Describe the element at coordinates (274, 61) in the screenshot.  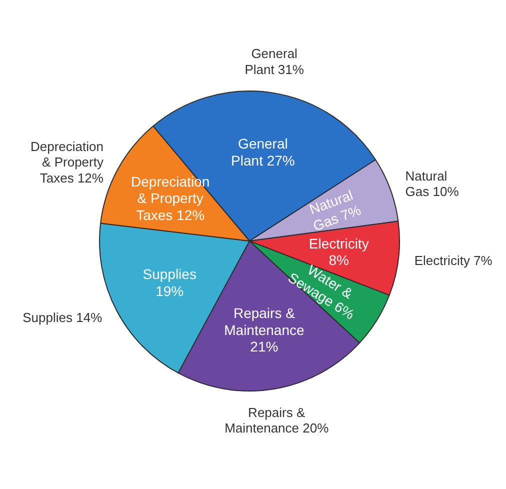
I see `text: General Plant 31%` at that location.